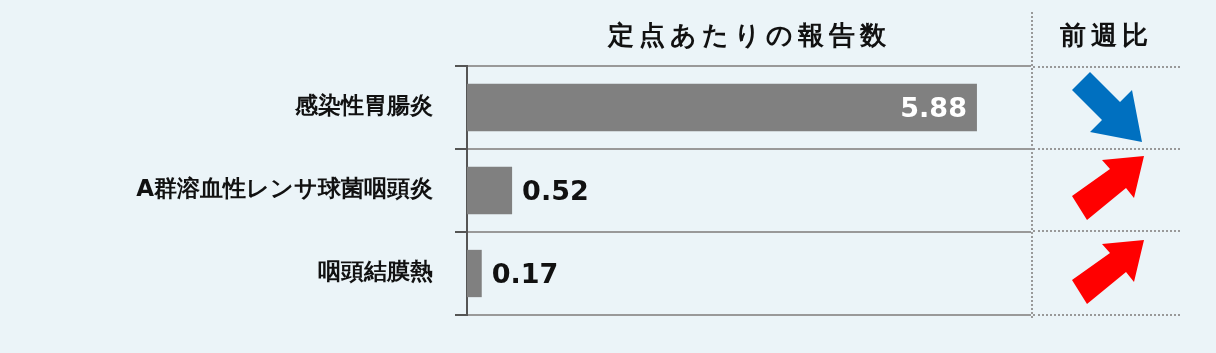 This screenshot has width=1216, height=353. Describe the element at coordinates (363, 105) in the screenshot. I see `y-tick-label: 感染性胃腸炎` at that location.